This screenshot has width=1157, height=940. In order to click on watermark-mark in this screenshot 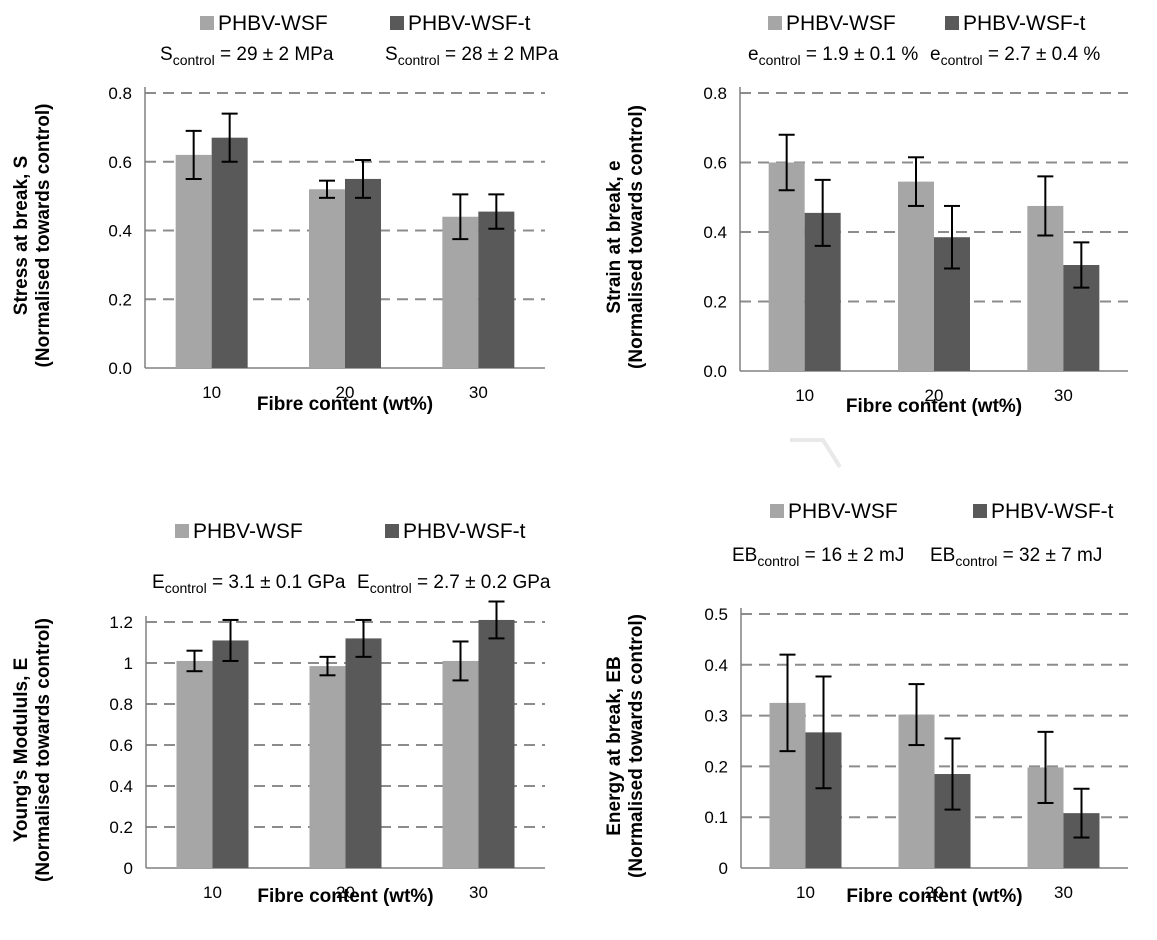, I will do `click(816, 453)`.